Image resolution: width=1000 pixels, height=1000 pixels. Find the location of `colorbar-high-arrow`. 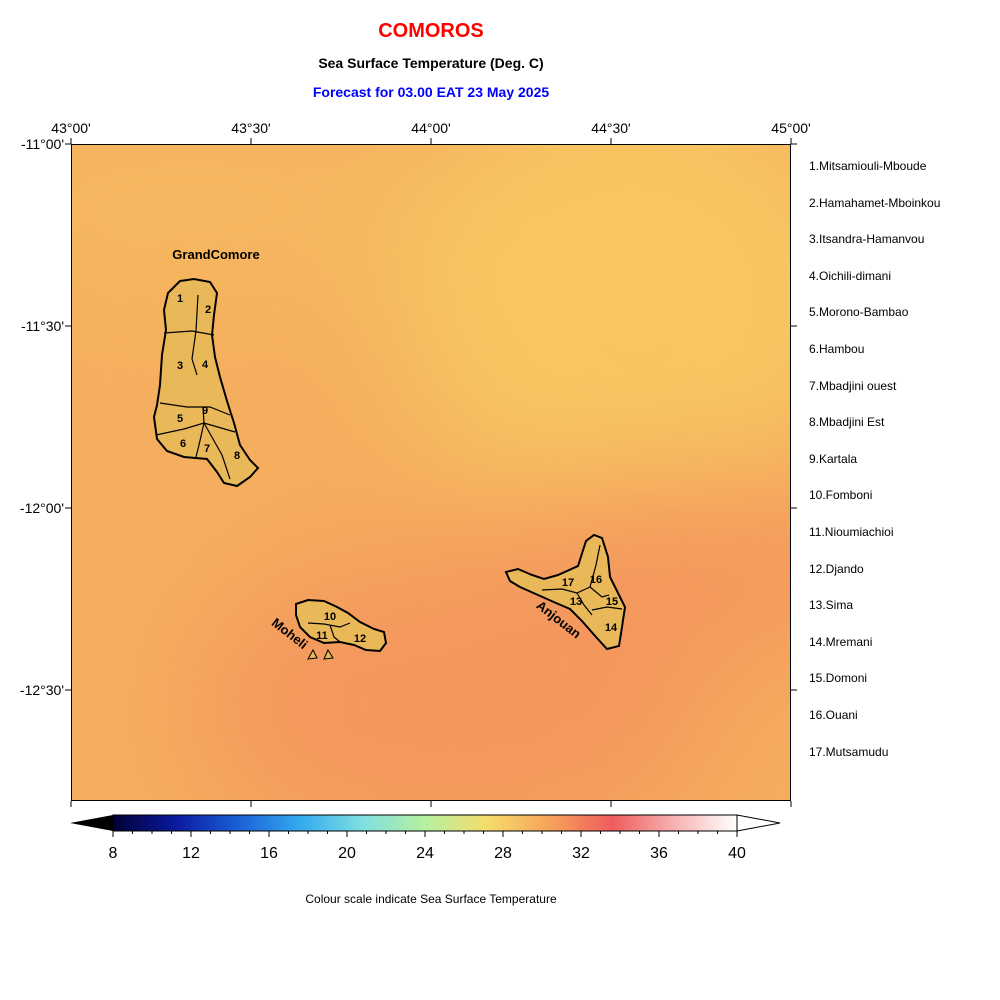

colorbar-high-arrow is located at coordinates (758, 823).